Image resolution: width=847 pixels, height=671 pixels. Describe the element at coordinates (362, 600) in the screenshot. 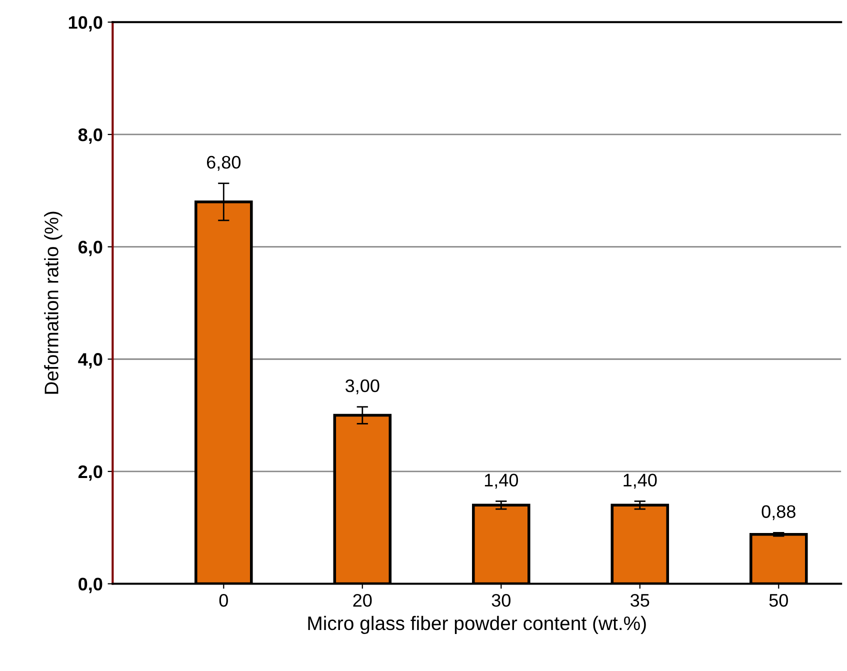

I see `x-tick-label: 20` at that location.